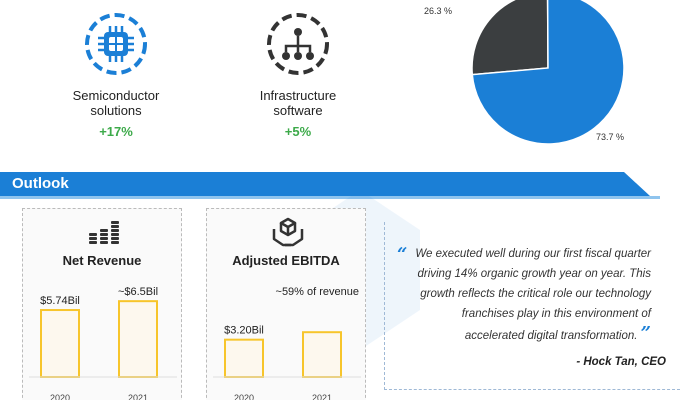  I want to click on pie-label-dark: 26.3 %, so click(438, 11).